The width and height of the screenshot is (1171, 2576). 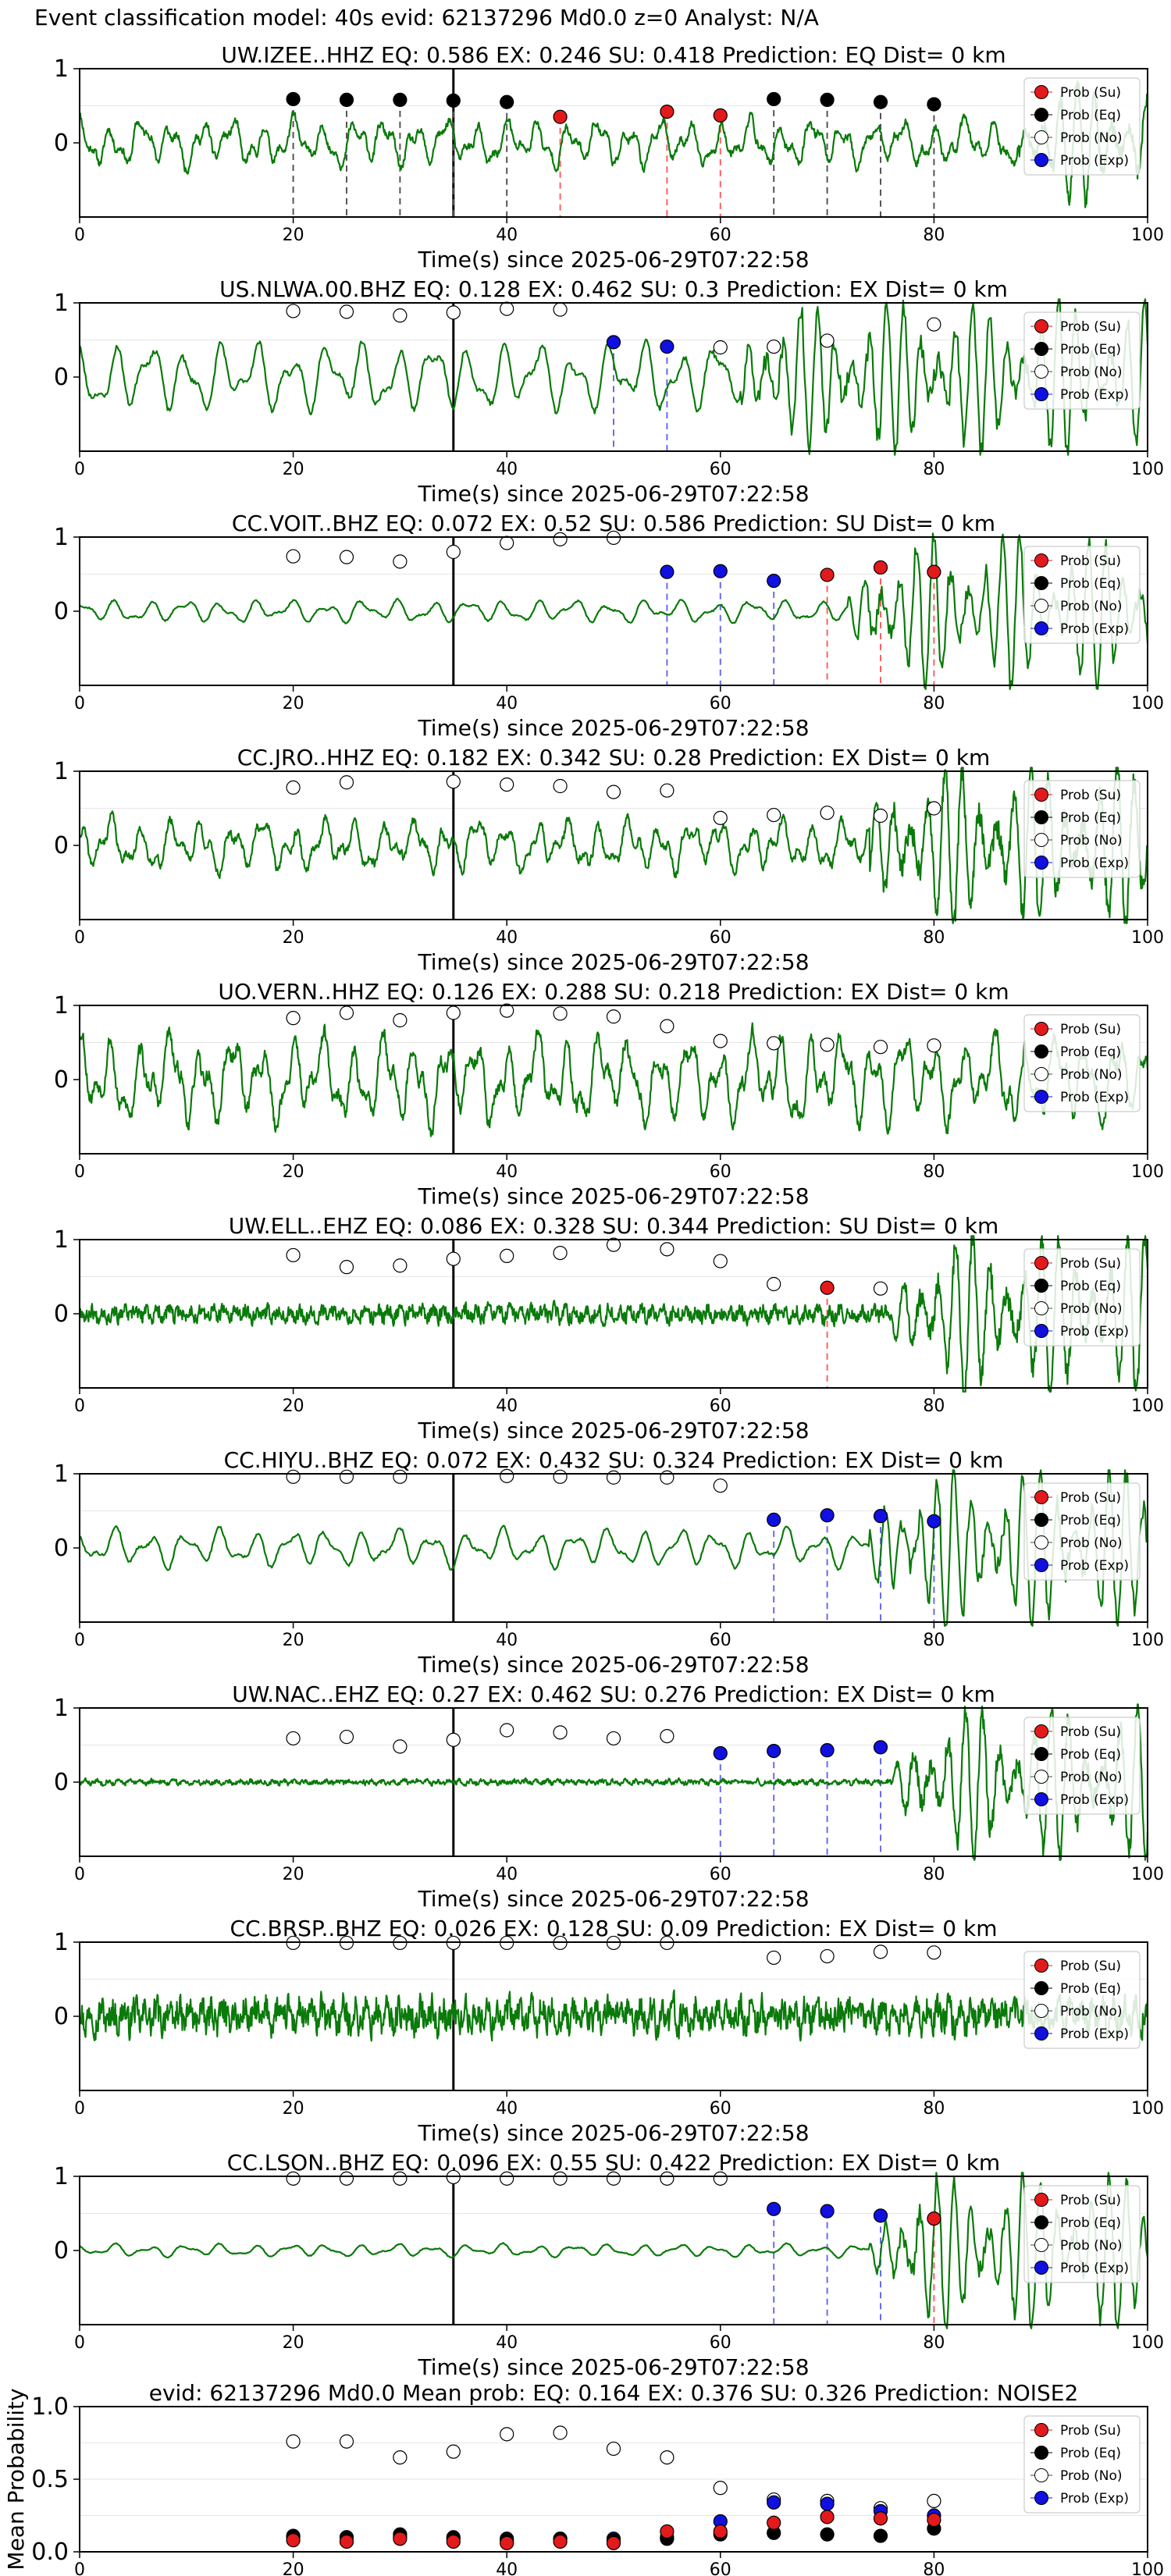 What do you see at coordinates (720, 1640) in the screenshot?
I see `x-tick-label: 60` at bounding box center [720, 1640].